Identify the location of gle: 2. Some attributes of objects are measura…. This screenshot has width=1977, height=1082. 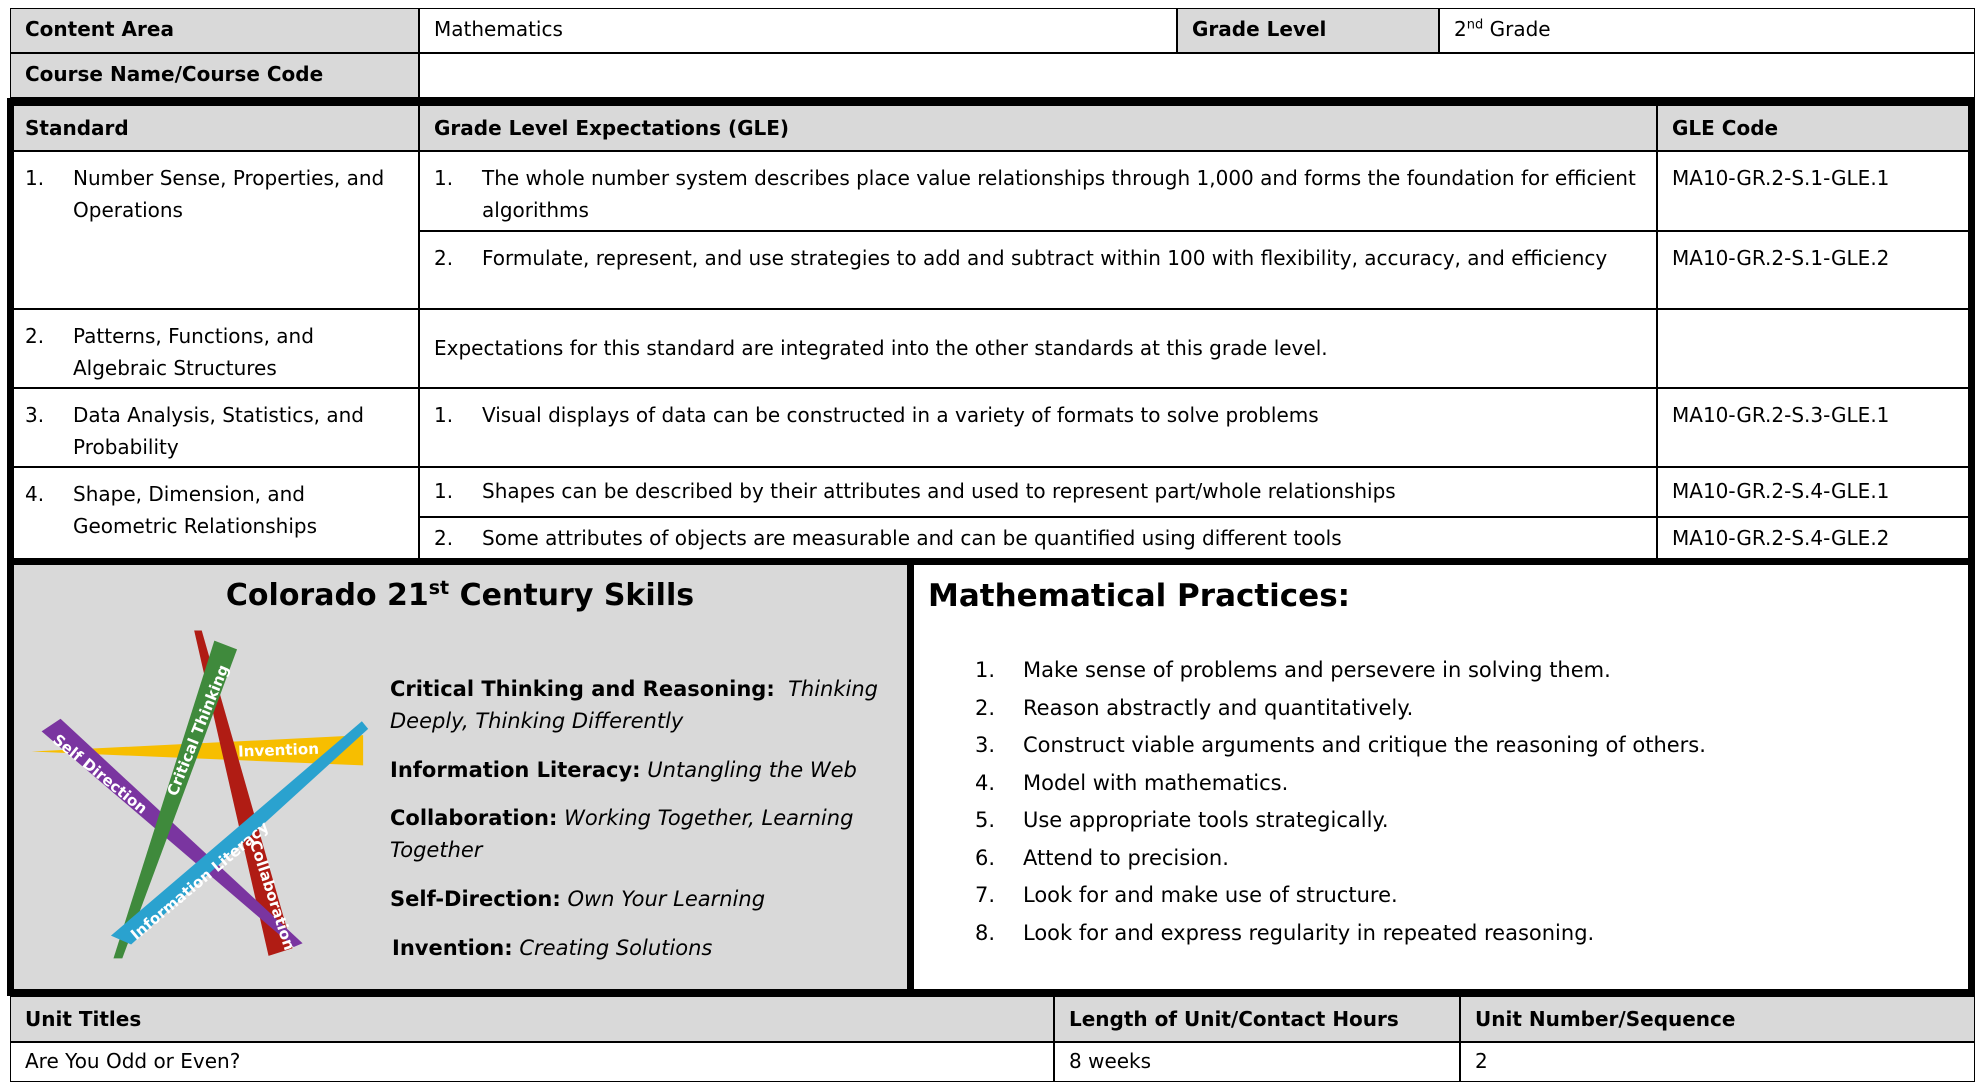
(1038, 539).